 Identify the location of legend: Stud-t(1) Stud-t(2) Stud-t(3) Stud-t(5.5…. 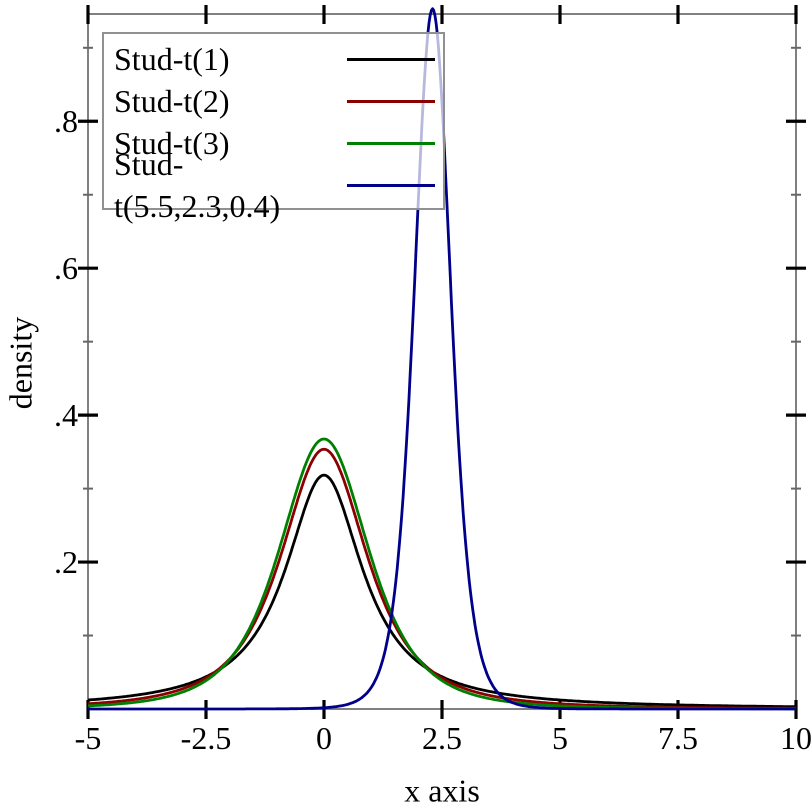
(273, 128).